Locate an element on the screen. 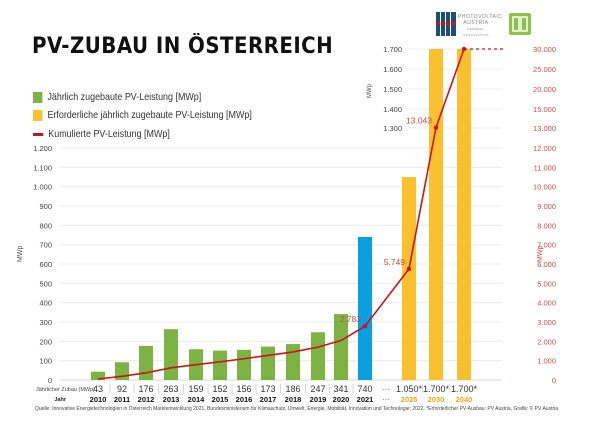 The width and height of the screenshot is (600, 425). bar-2016 is located at coordinates (244, 364).